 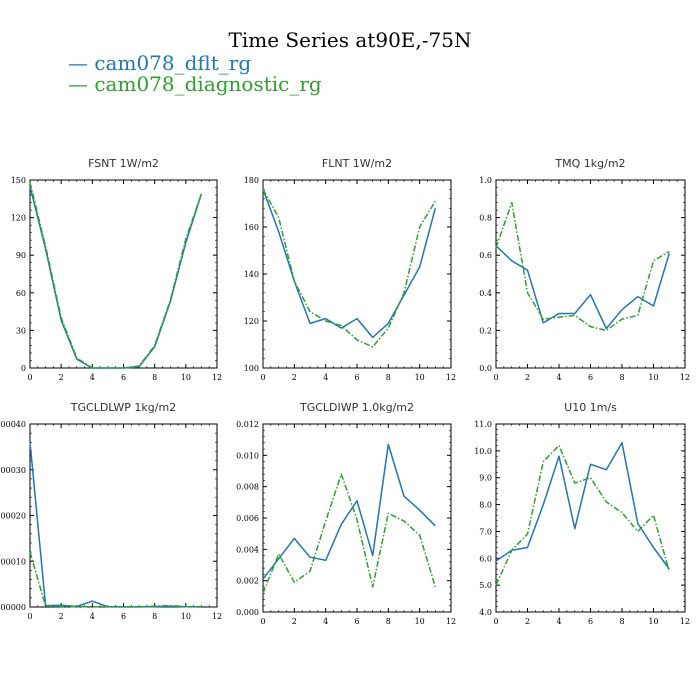 I want to click on panel-title: FLNT 1W/m2, so click(x=357, y=163).